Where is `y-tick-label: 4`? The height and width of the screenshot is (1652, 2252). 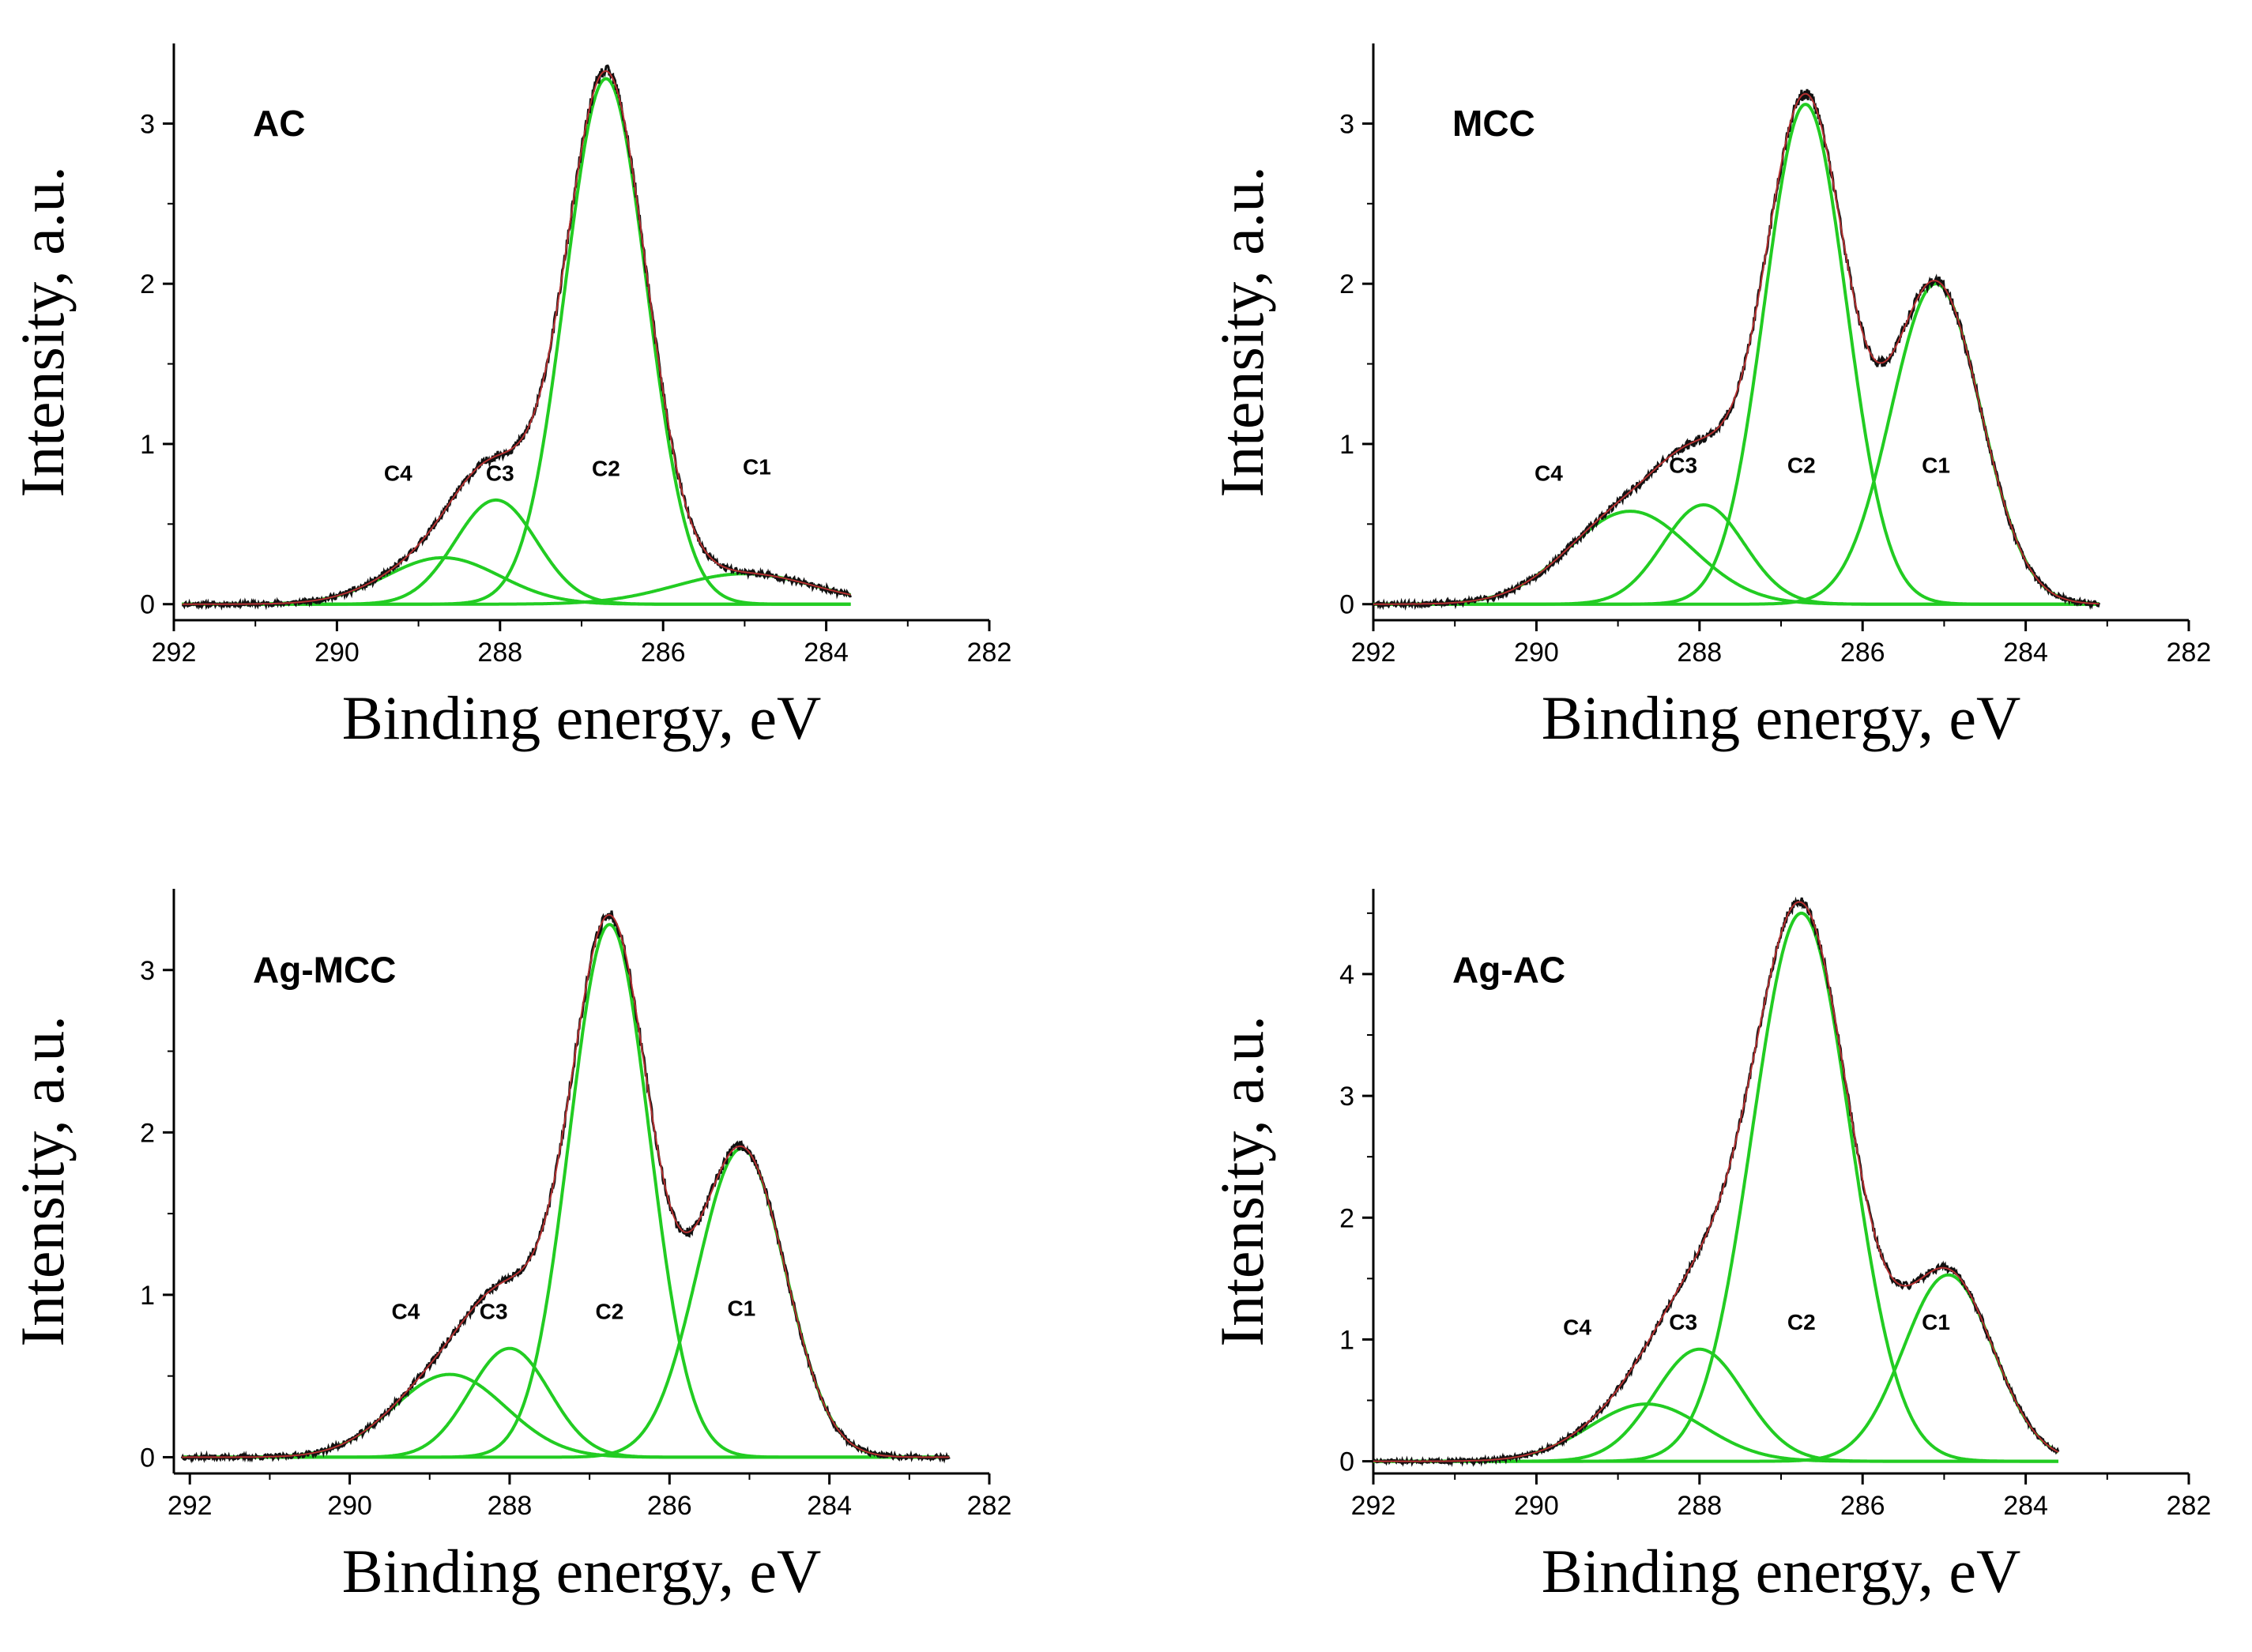
y-tick-label: 4 is located at coordinates (1346, 975).